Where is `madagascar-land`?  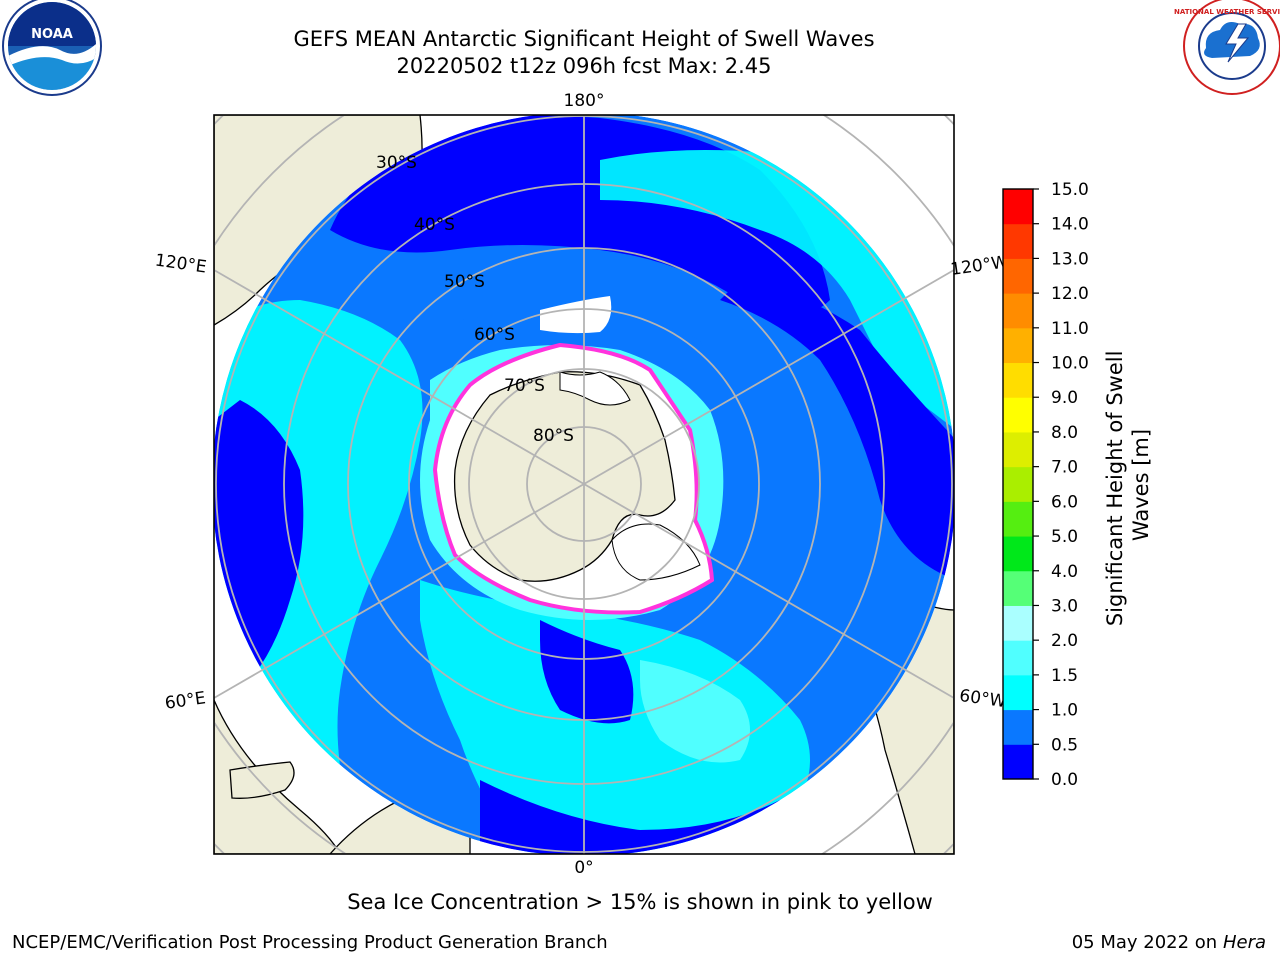 madagascar-land is located at coordinates (262, 780).